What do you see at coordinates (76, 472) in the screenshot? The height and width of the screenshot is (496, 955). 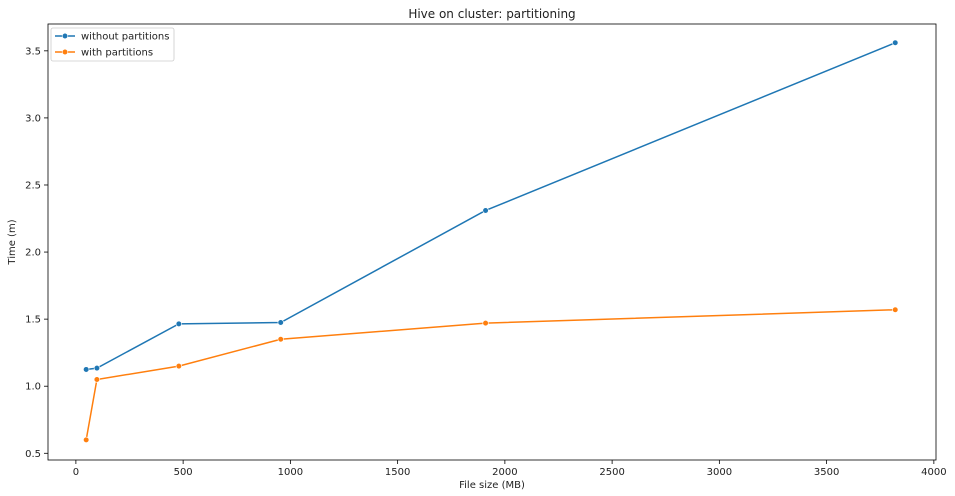 I see `x-tick-label: 0` at bounding box center [76, 472].